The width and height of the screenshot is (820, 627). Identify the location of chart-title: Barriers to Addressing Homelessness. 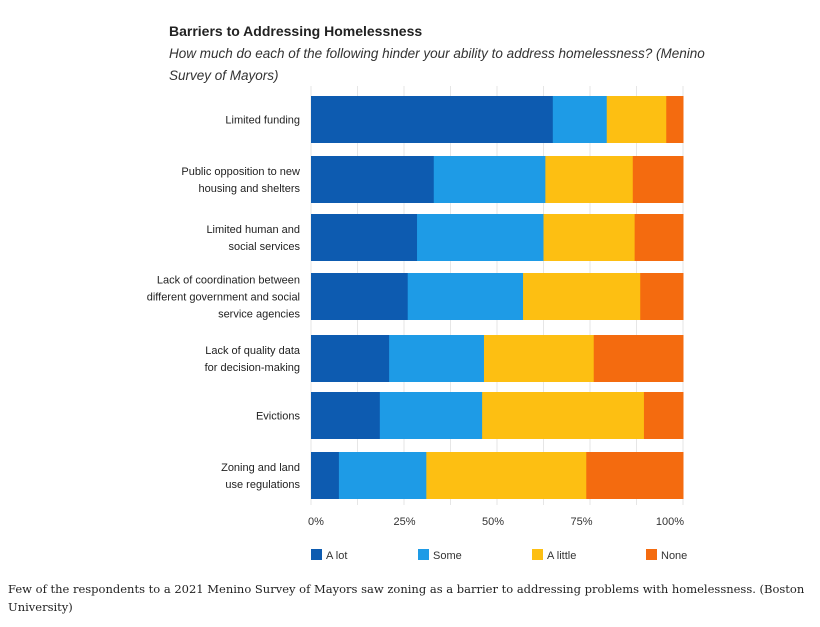
(296, 31).